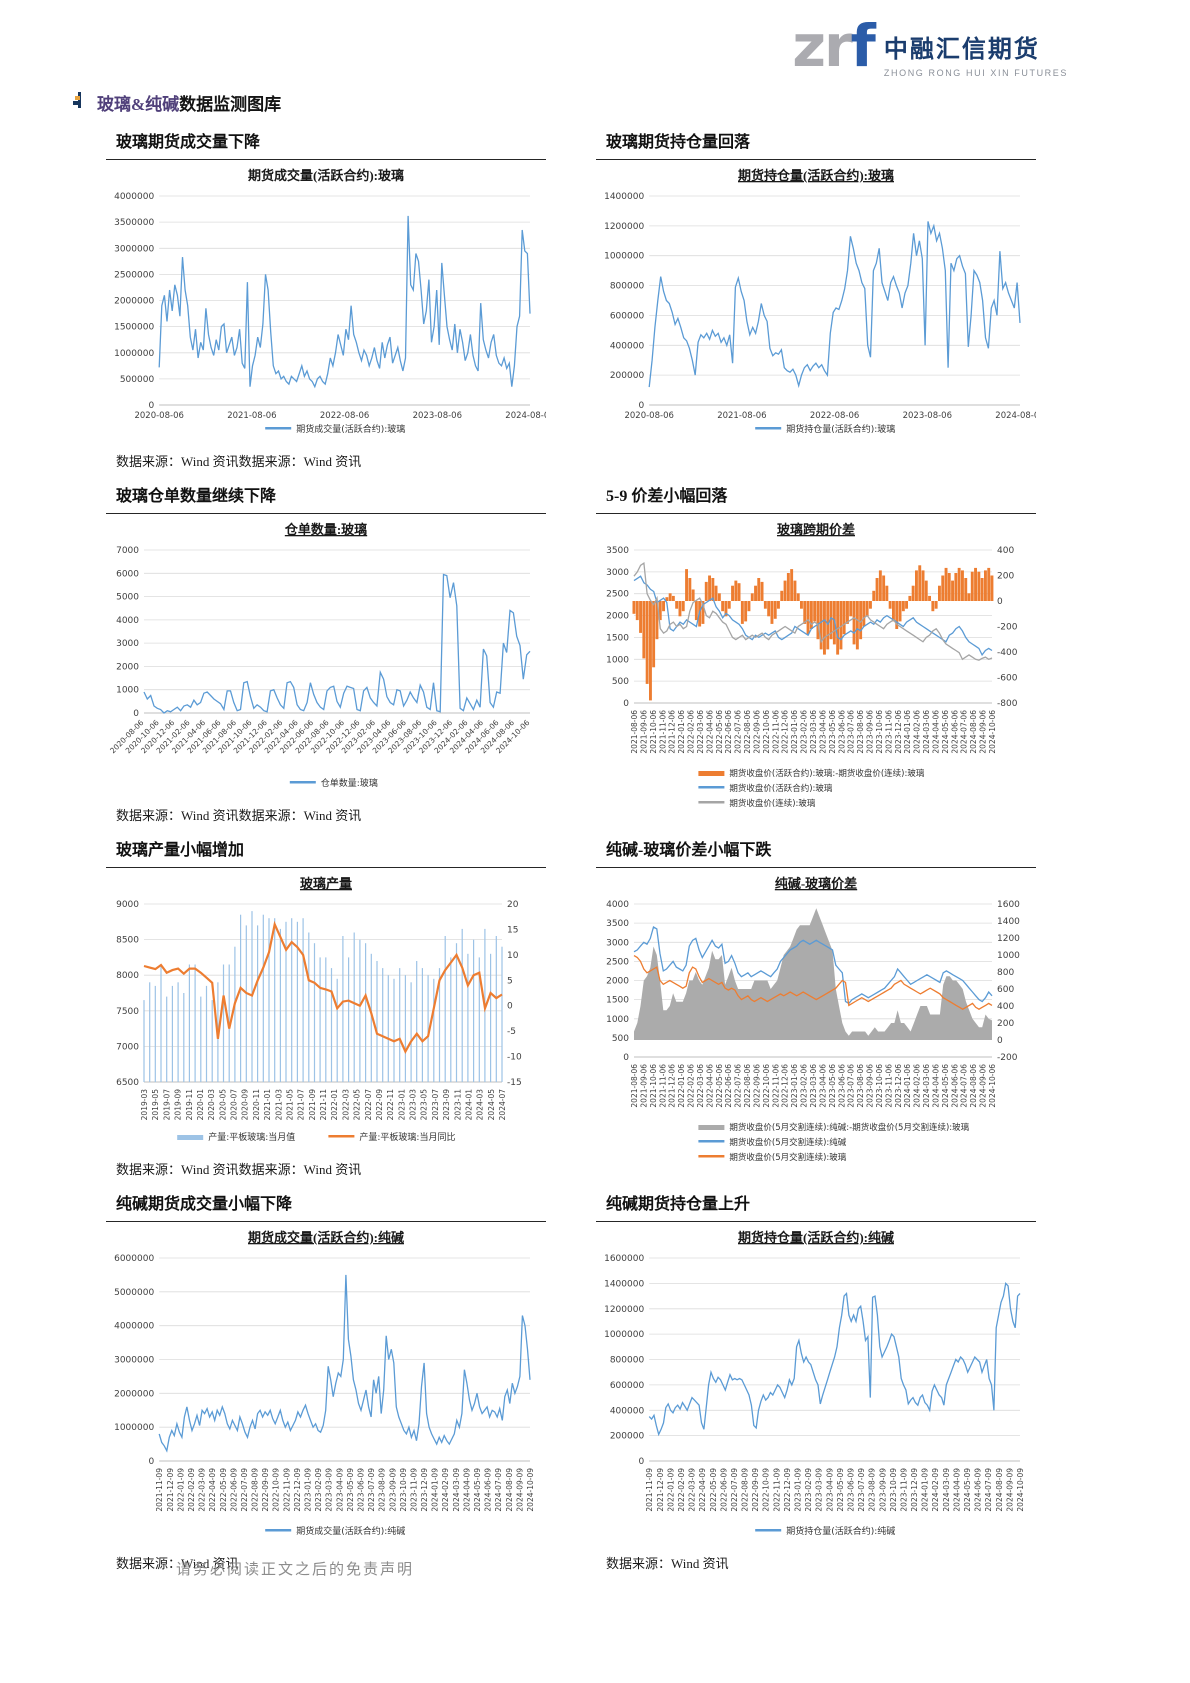 The image size is (1190, 1683). I want to click on svg-text: 期货收盘价(活跃合约):玻璃:-期货收盘价(连续):玻璃, so click(826, 773).